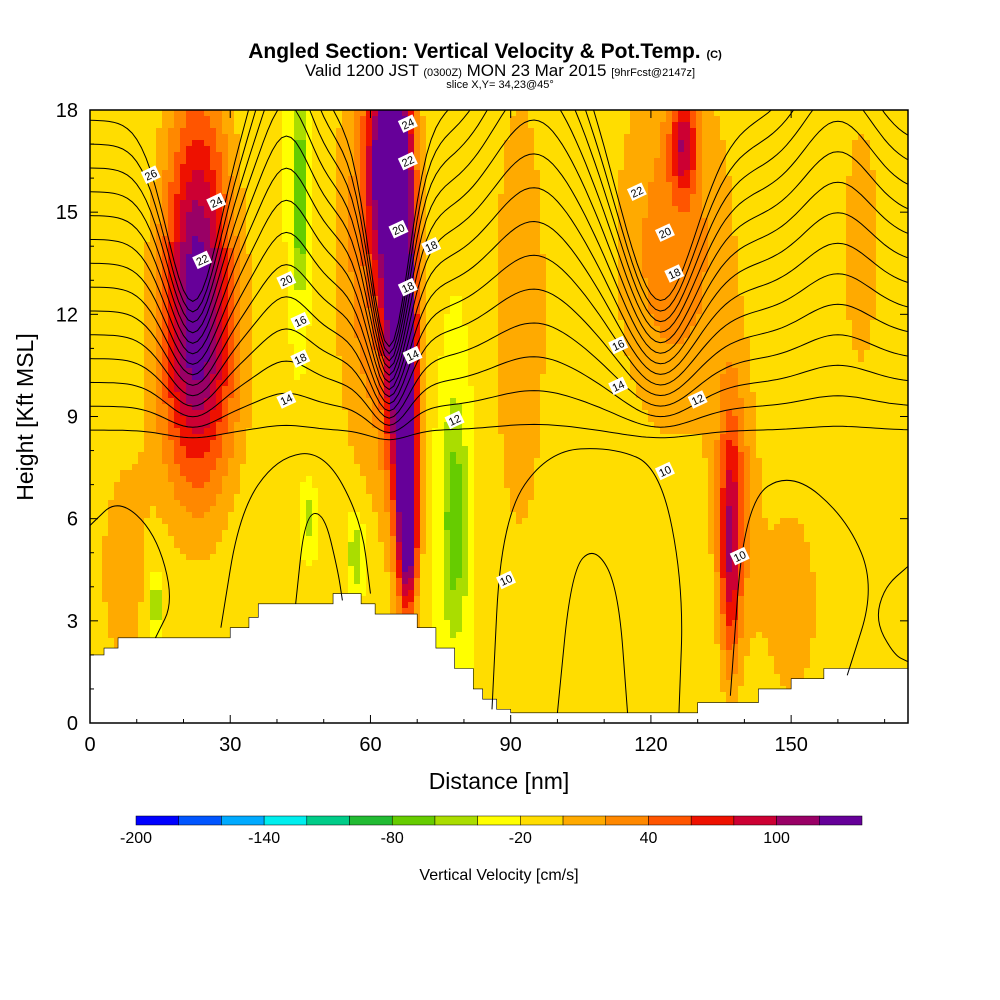 The height and width of the screenshot is (1000, 1000). I want to click on x-tick-label: 60, so click(370, 745).